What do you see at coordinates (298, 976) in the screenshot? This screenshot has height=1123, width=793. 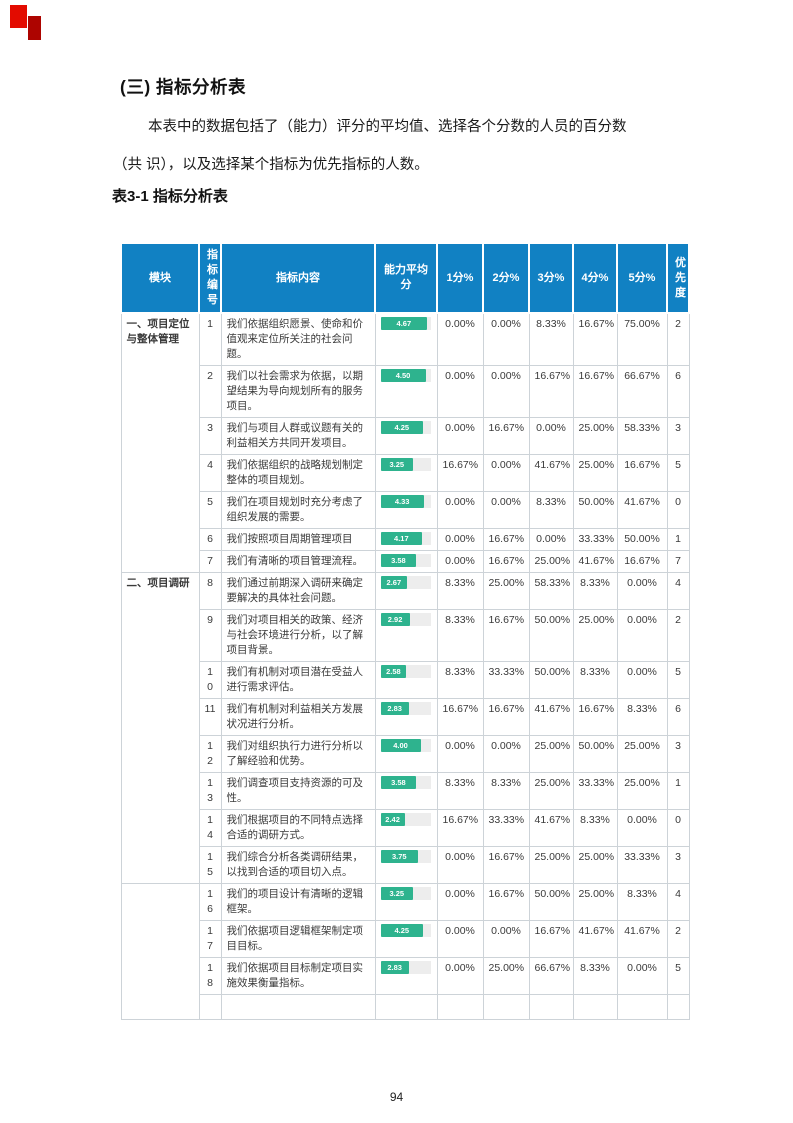 I see `indicator-content-cell: 我们依据项目目标制定项目实施效果衡量指标。` at bounding box center [298, 976].